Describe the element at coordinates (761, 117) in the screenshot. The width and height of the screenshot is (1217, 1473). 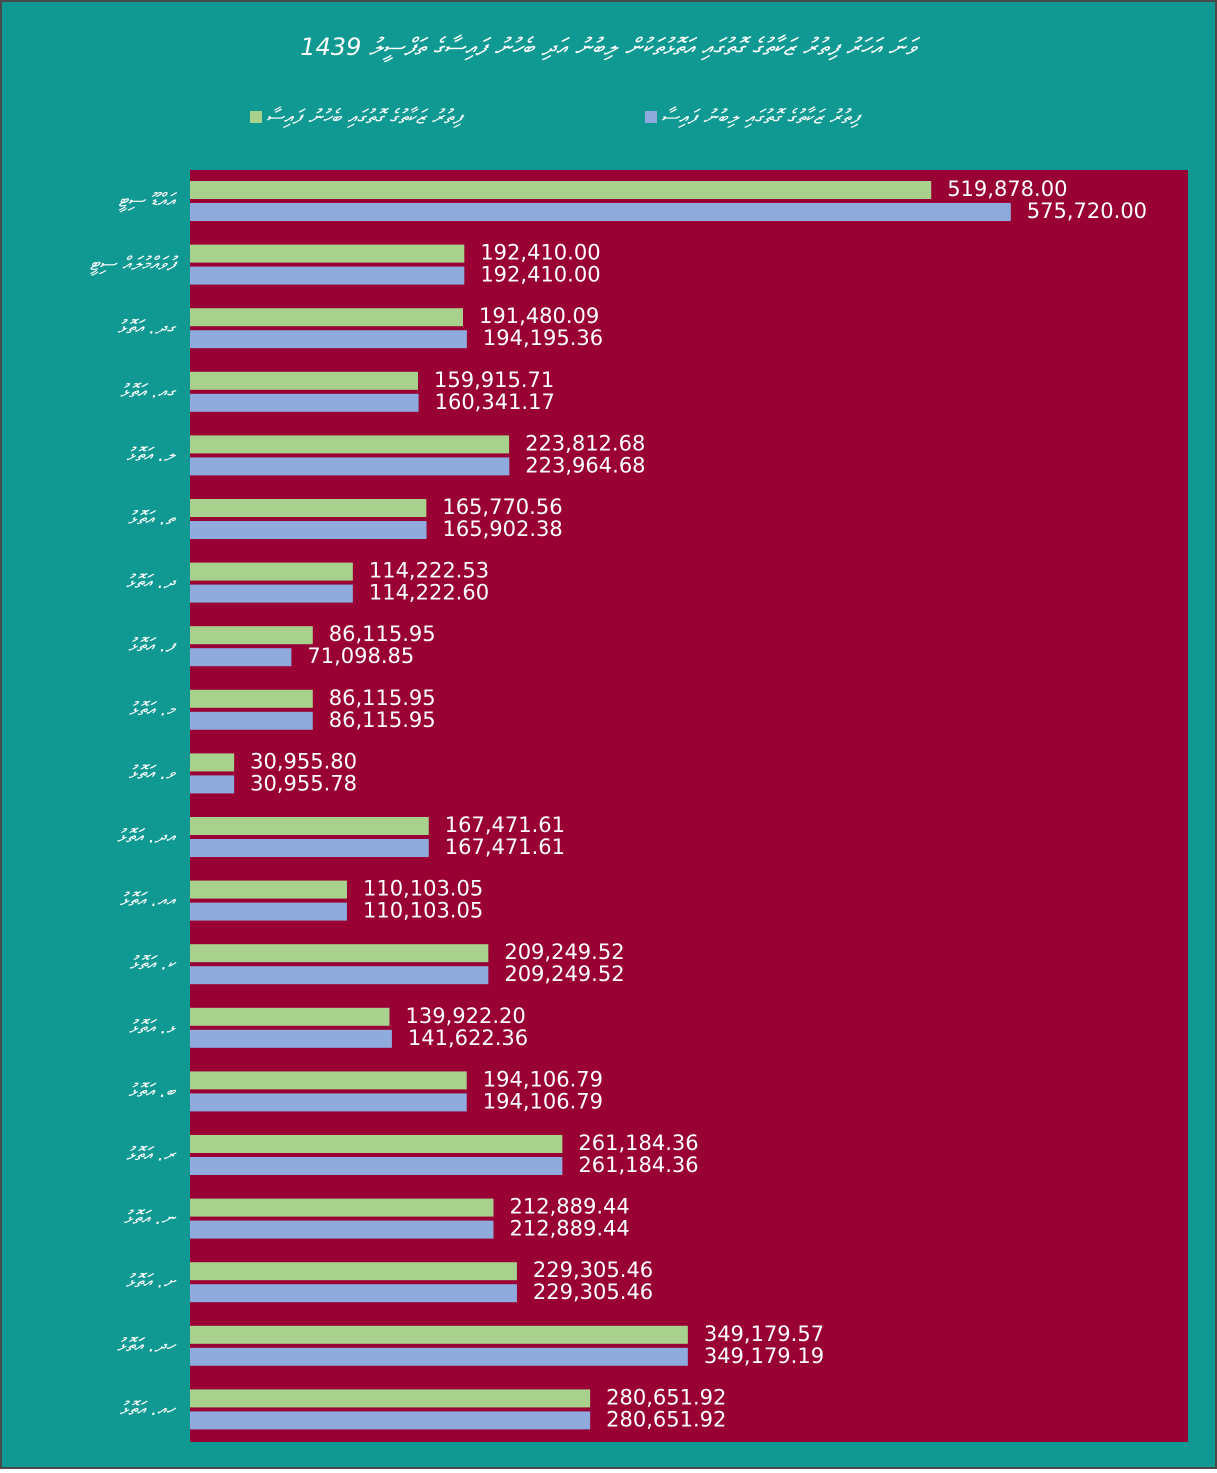
I see `legend-label: ފިތުރު ޒަކާތުގެ ގޮތުގައި ލިބުނު ފައިސާ` at that location.